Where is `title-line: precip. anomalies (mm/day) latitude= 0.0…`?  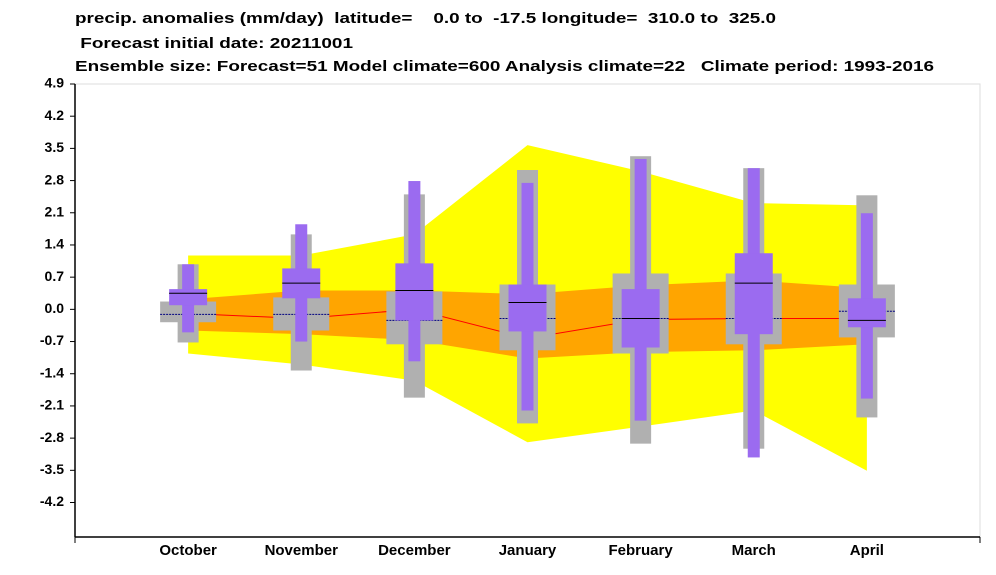 title-line: precip. anomalies (mm/day) latitude= 0.0… is located at coordinates (425, 18).